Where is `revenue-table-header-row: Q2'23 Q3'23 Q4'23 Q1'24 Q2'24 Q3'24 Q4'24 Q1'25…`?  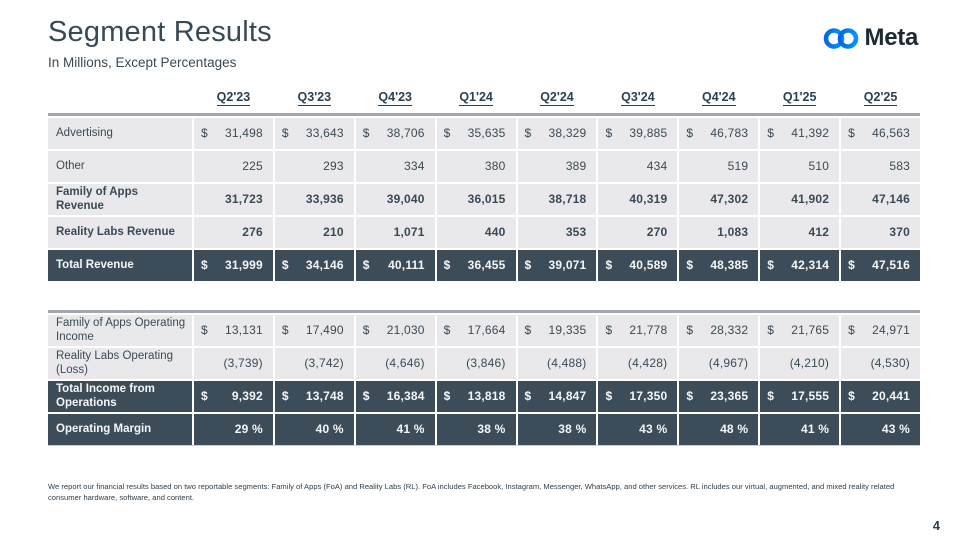
revenue-table-header-row: Q2'23 Q3'23 Q4'23 Q1'24 Q2'24 Q3'24 Q4'24 Q1'25… is located at coordinates (484, 97).